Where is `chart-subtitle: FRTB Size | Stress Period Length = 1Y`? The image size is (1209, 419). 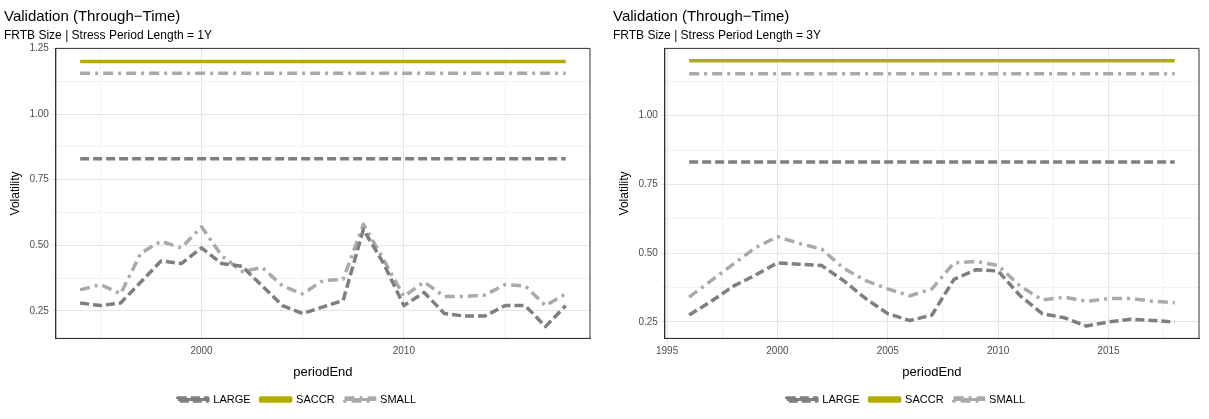 chart-subtitle: FRTB Size | Stress Period Length = 1Y is located at coordinates (108, 34).